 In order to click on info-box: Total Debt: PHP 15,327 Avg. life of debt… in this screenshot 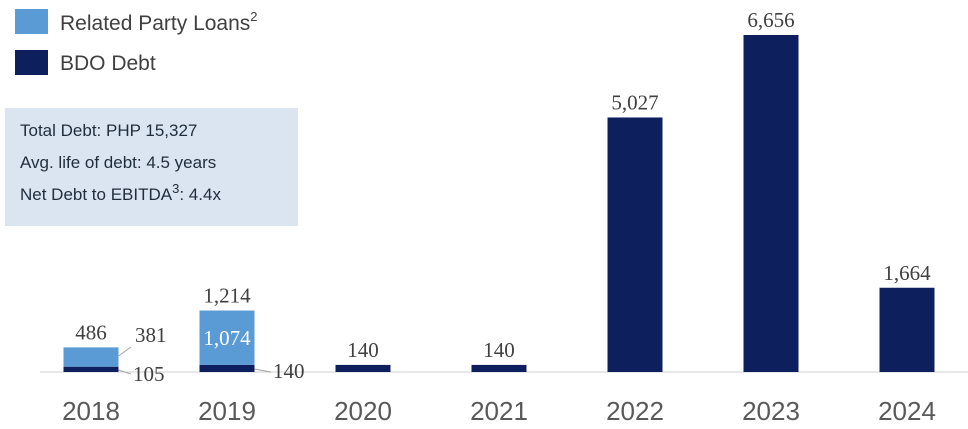, I will do `click(151, 167)`.